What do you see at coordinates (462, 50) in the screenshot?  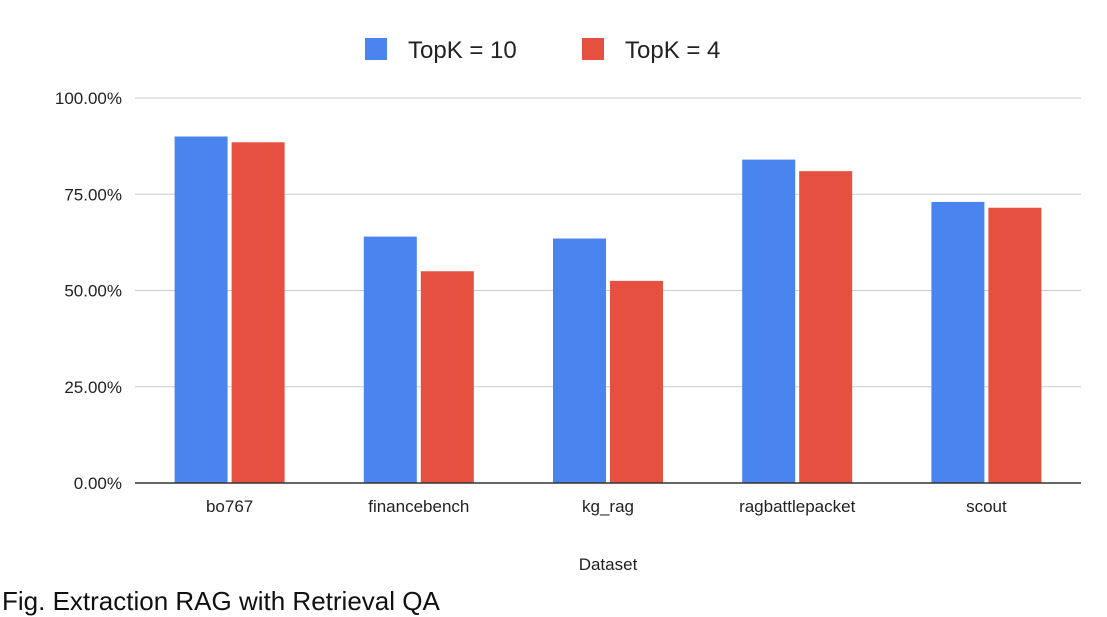 I see `legend-label: TopK = 10` at bounding box center [462, 50].